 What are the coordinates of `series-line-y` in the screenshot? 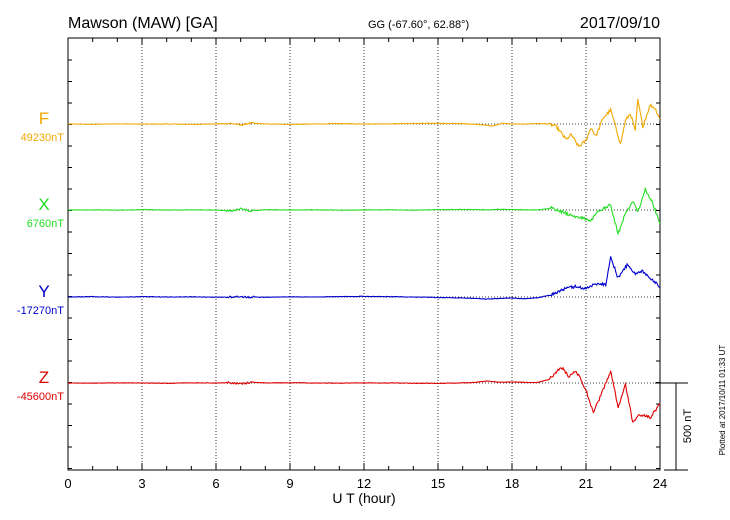 It's located at (364, 278).